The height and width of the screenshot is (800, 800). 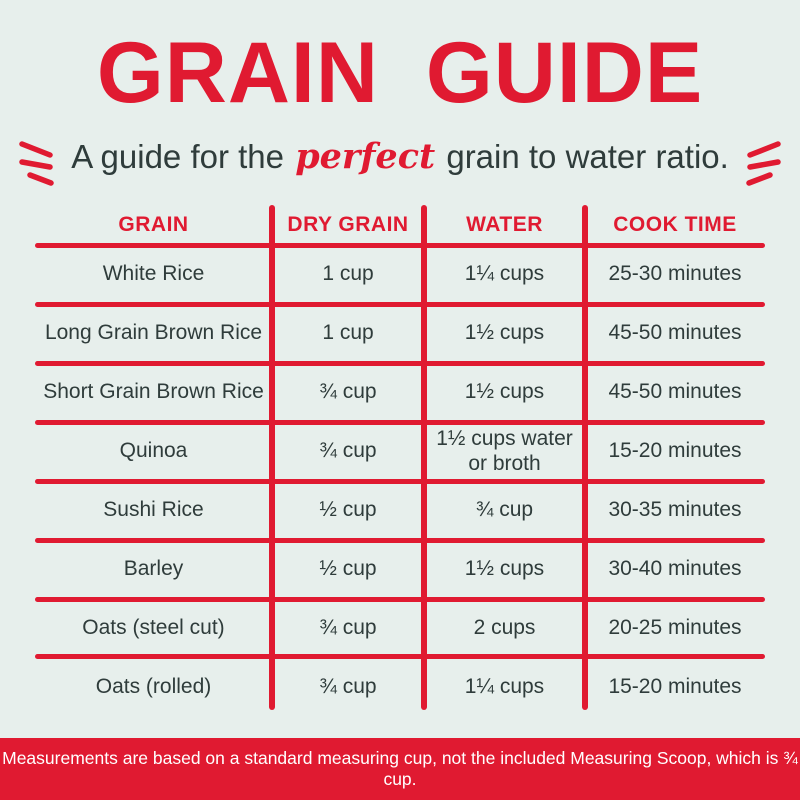 What do you see at coordinates (153, 392) in the screenshot?
I see `table-cell-grain: Short Grain Brown Rice` at bounding box center [153, 392].